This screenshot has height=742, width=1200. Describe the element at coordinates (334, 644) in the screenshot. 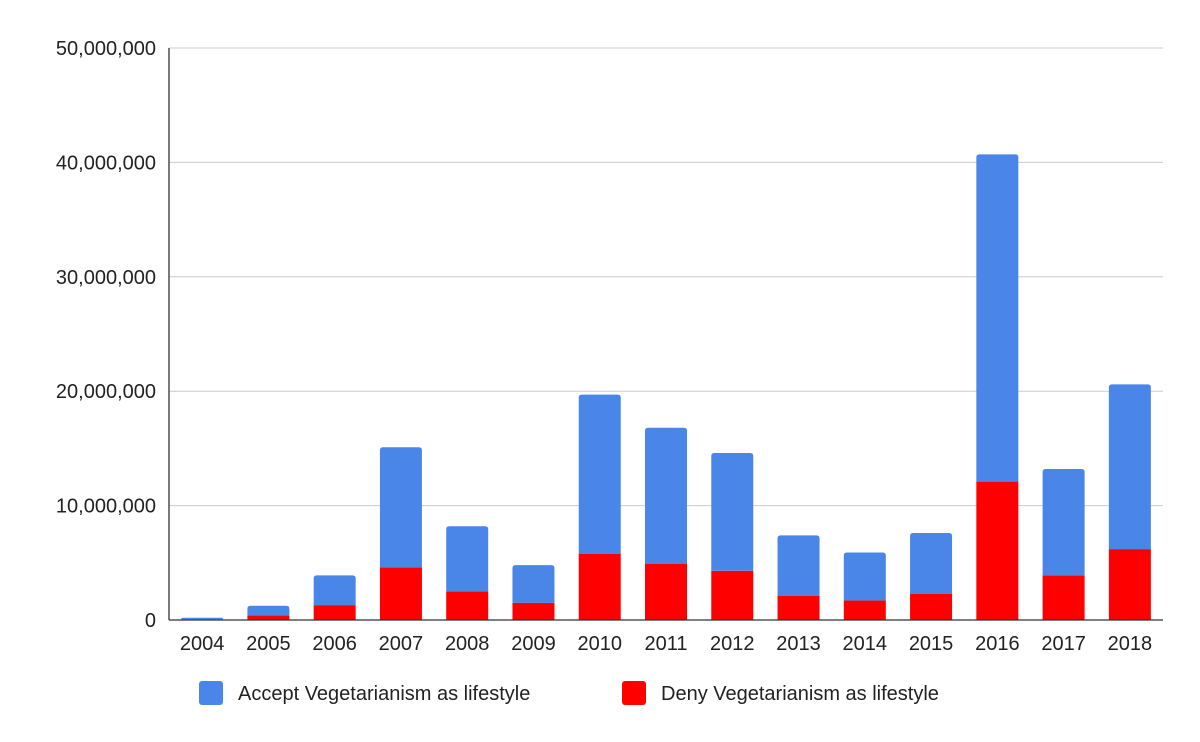

I see `x-tick-label: 2006` at that location.